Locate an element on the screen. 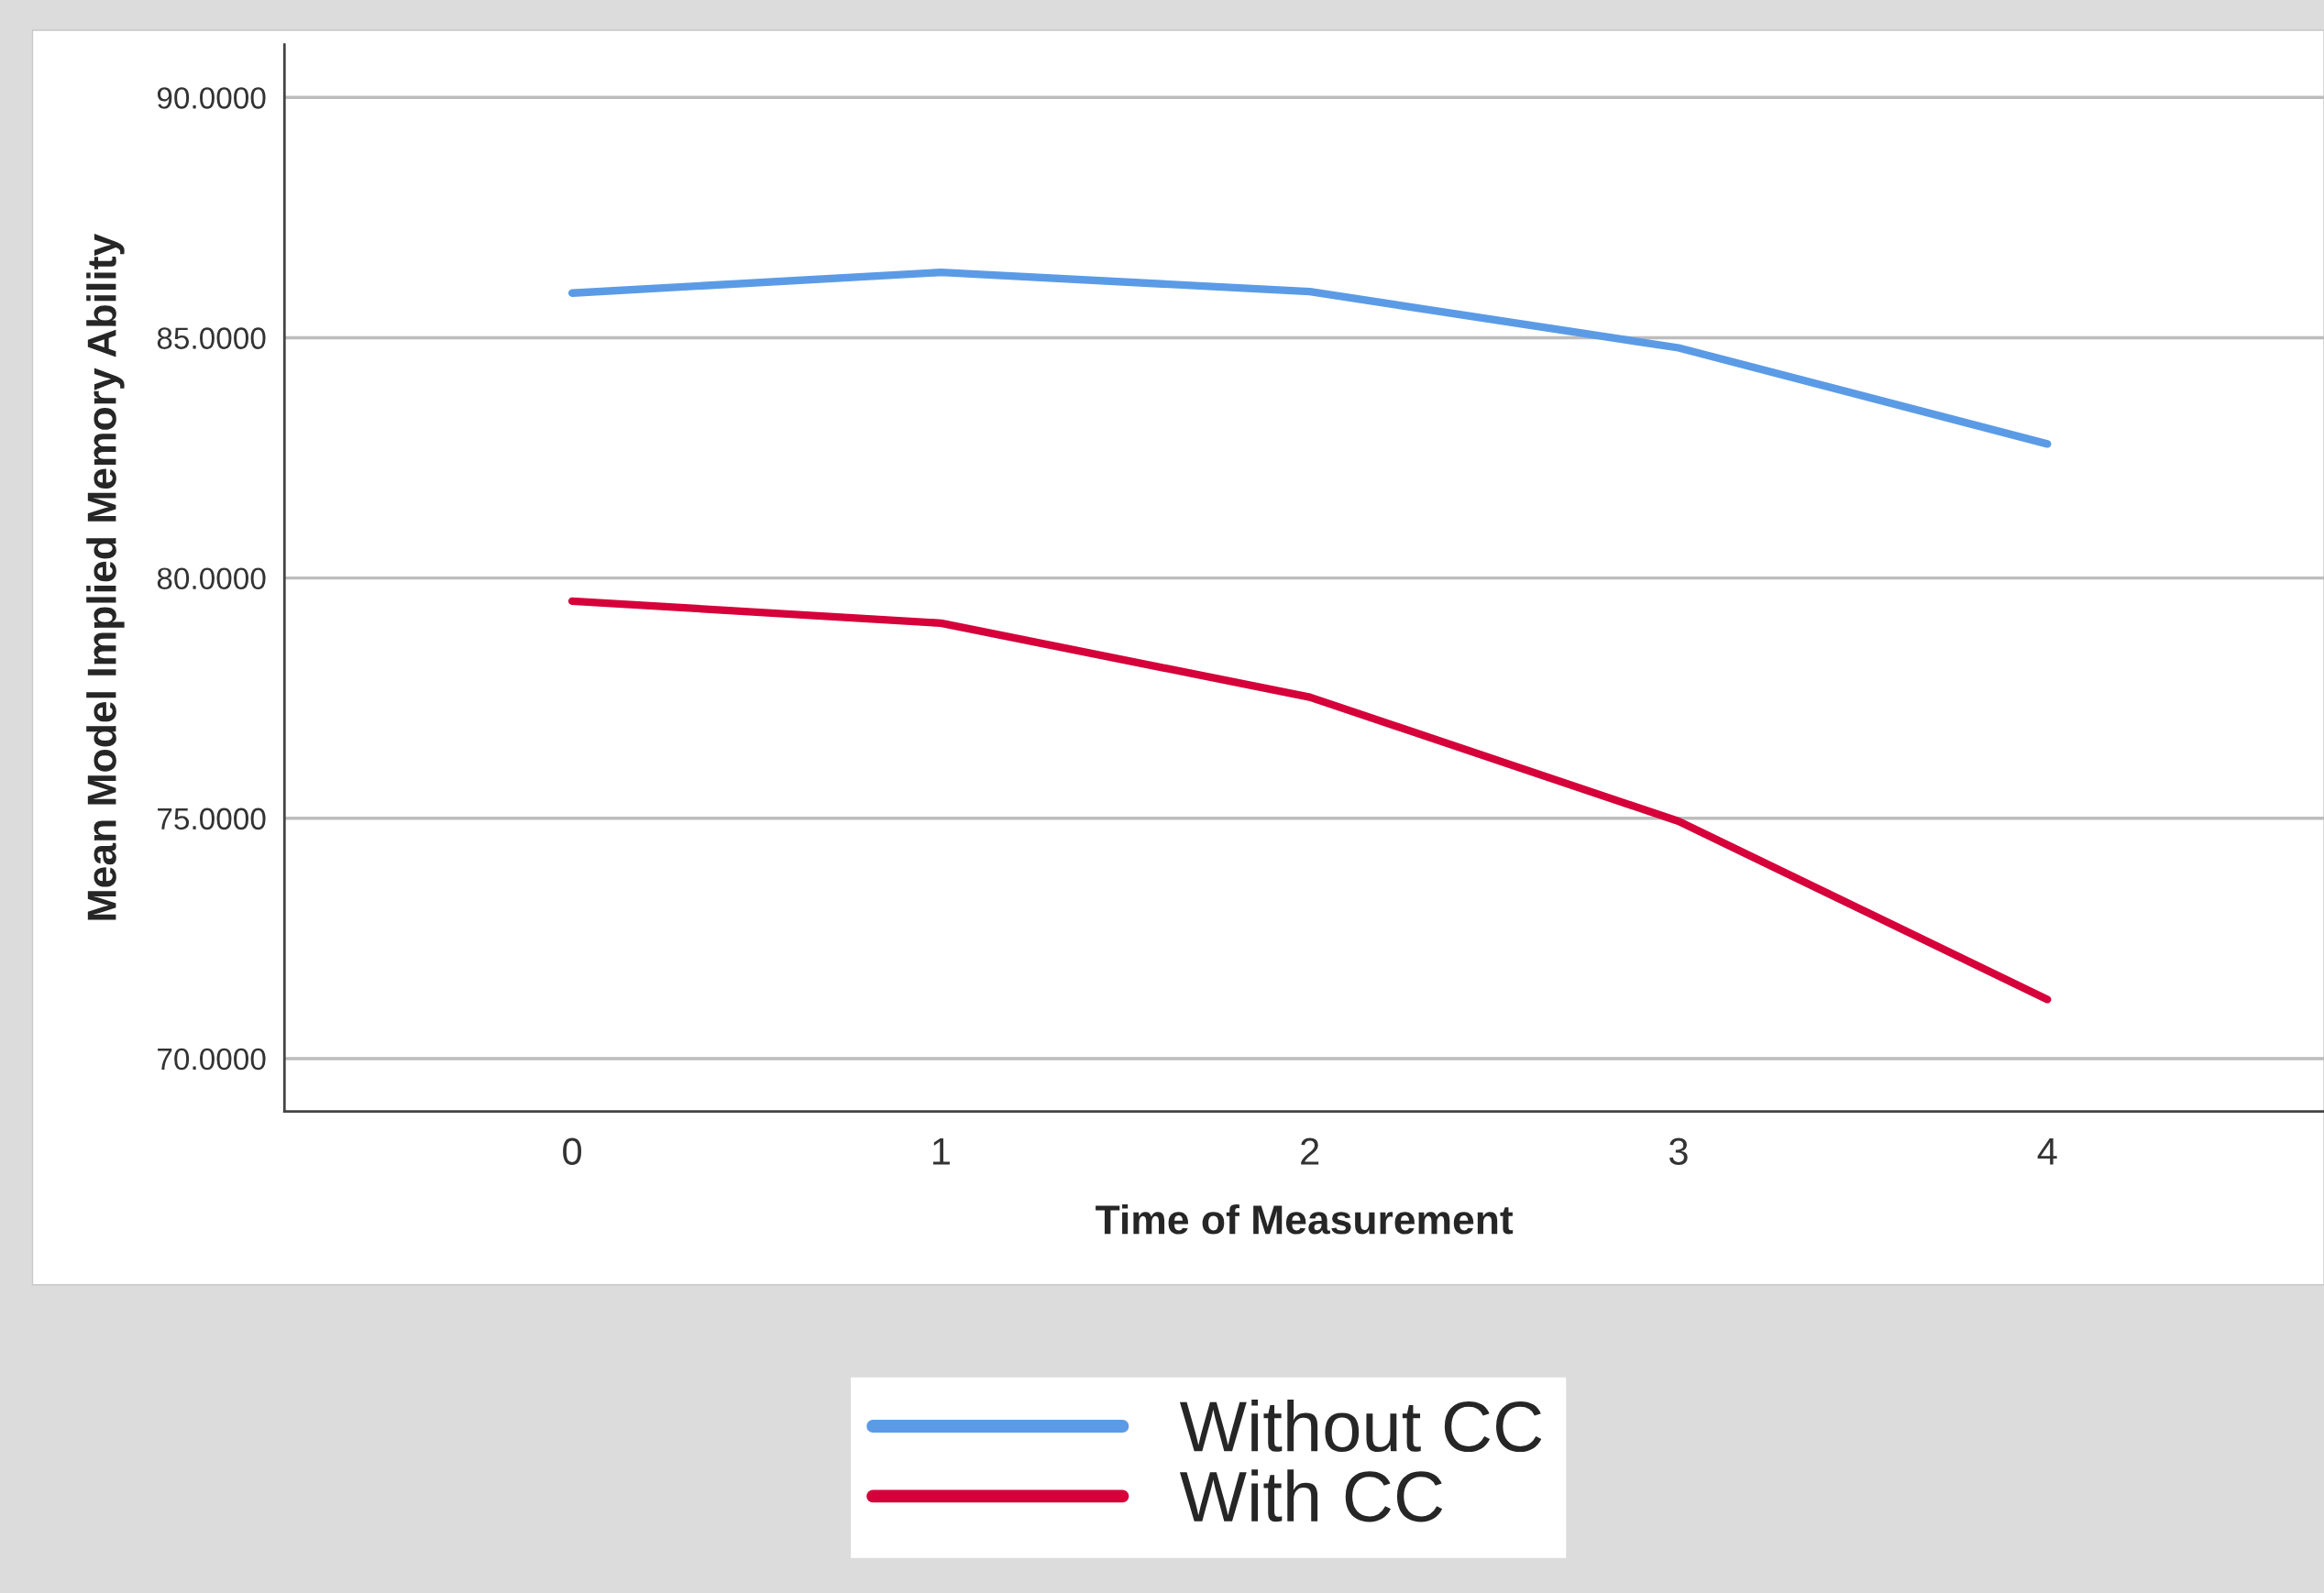 This screenshot has height=1593, width=2324. y-axis-title: Mean Model Implied Memory Ability is located at coordinates (105, 577).